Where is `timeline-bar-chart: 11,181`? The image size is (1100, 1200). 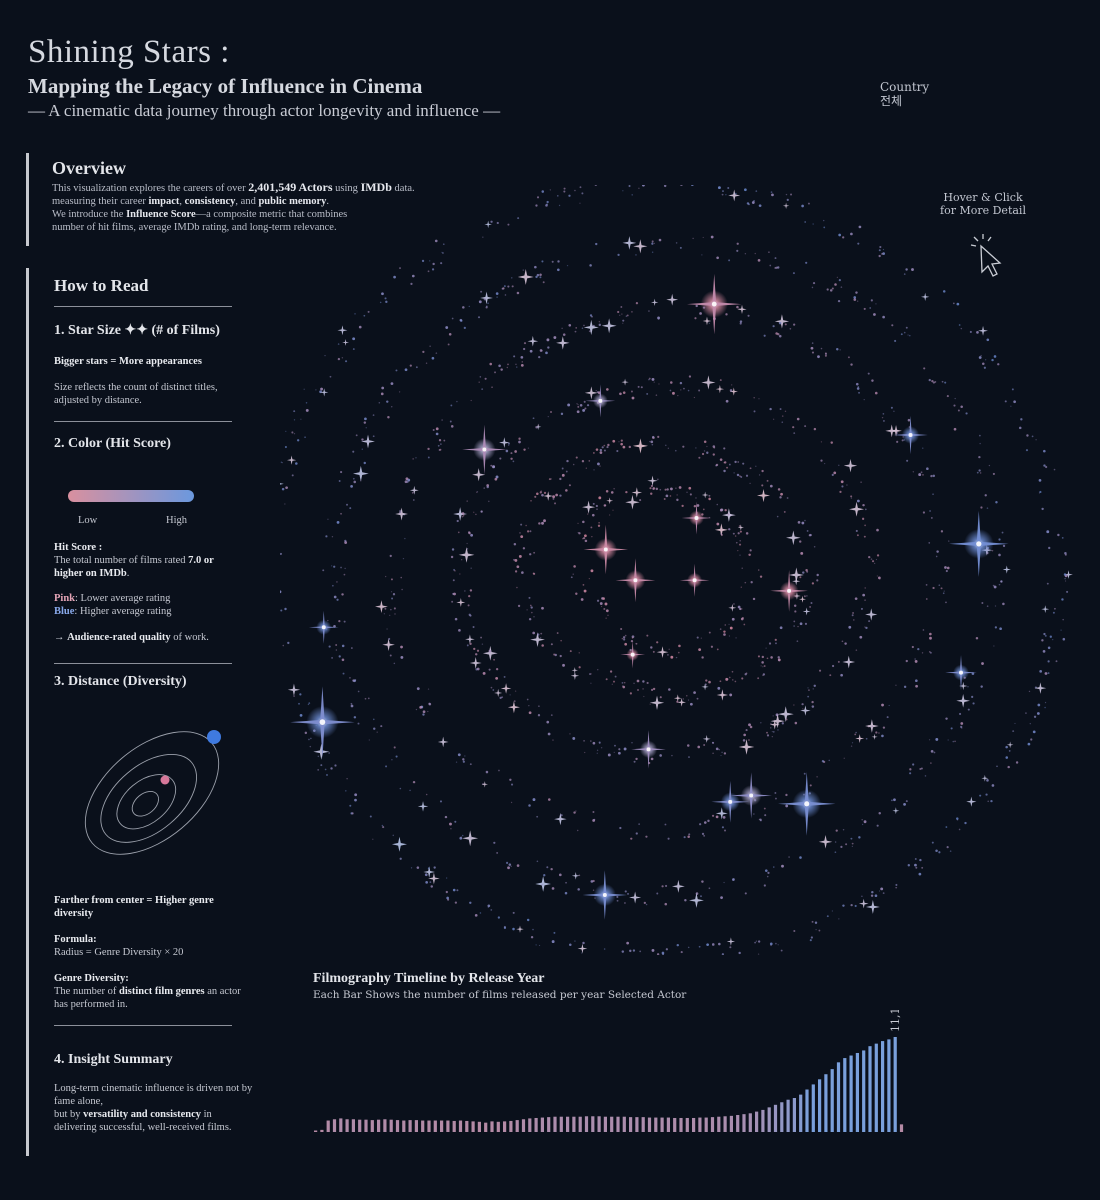
timeline-bar-chart: 11,181 is located at coordinates (682, 1075).